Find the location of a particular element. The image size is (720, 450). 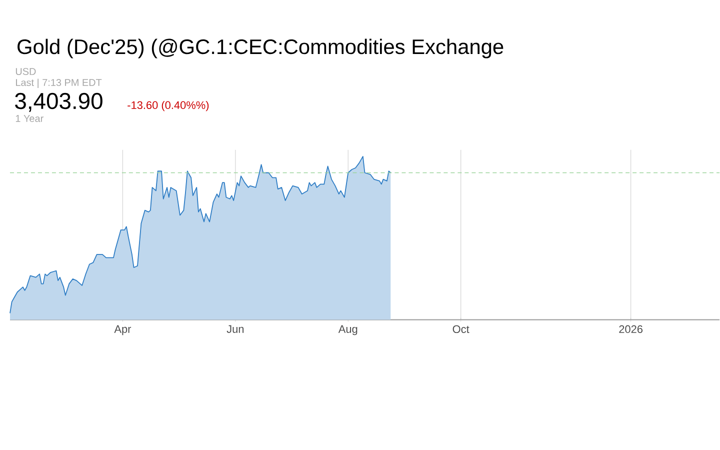

x-tick-label: Apr is located at coordinates (123, 330).